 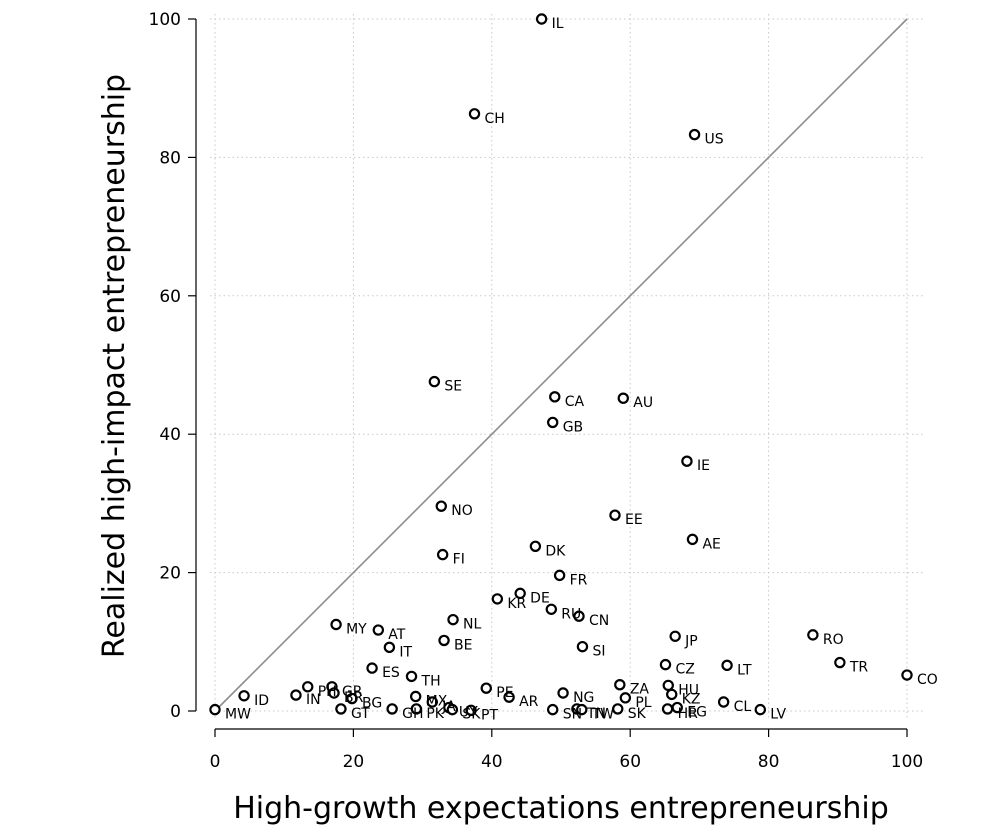 I want to click on x-tick-label: 40, so click(x=492, y=762).